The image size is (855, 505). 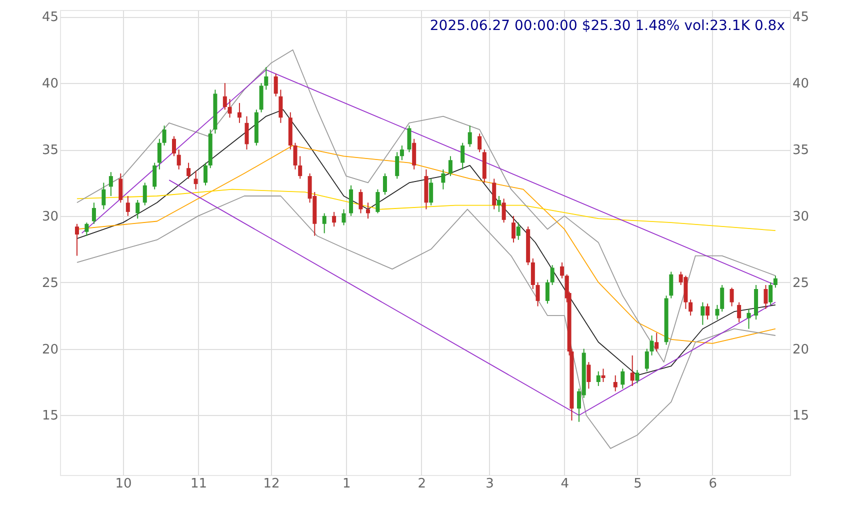 What do you see at coordinates (801, 18) in the screenshot?
I see `y2-tick-label: 45` at bounding box center [801, 18].